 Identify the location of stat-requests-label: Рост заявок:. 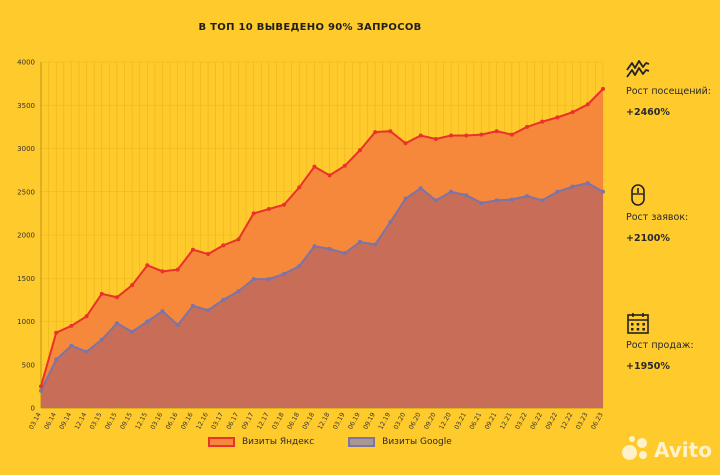
(657, 217).